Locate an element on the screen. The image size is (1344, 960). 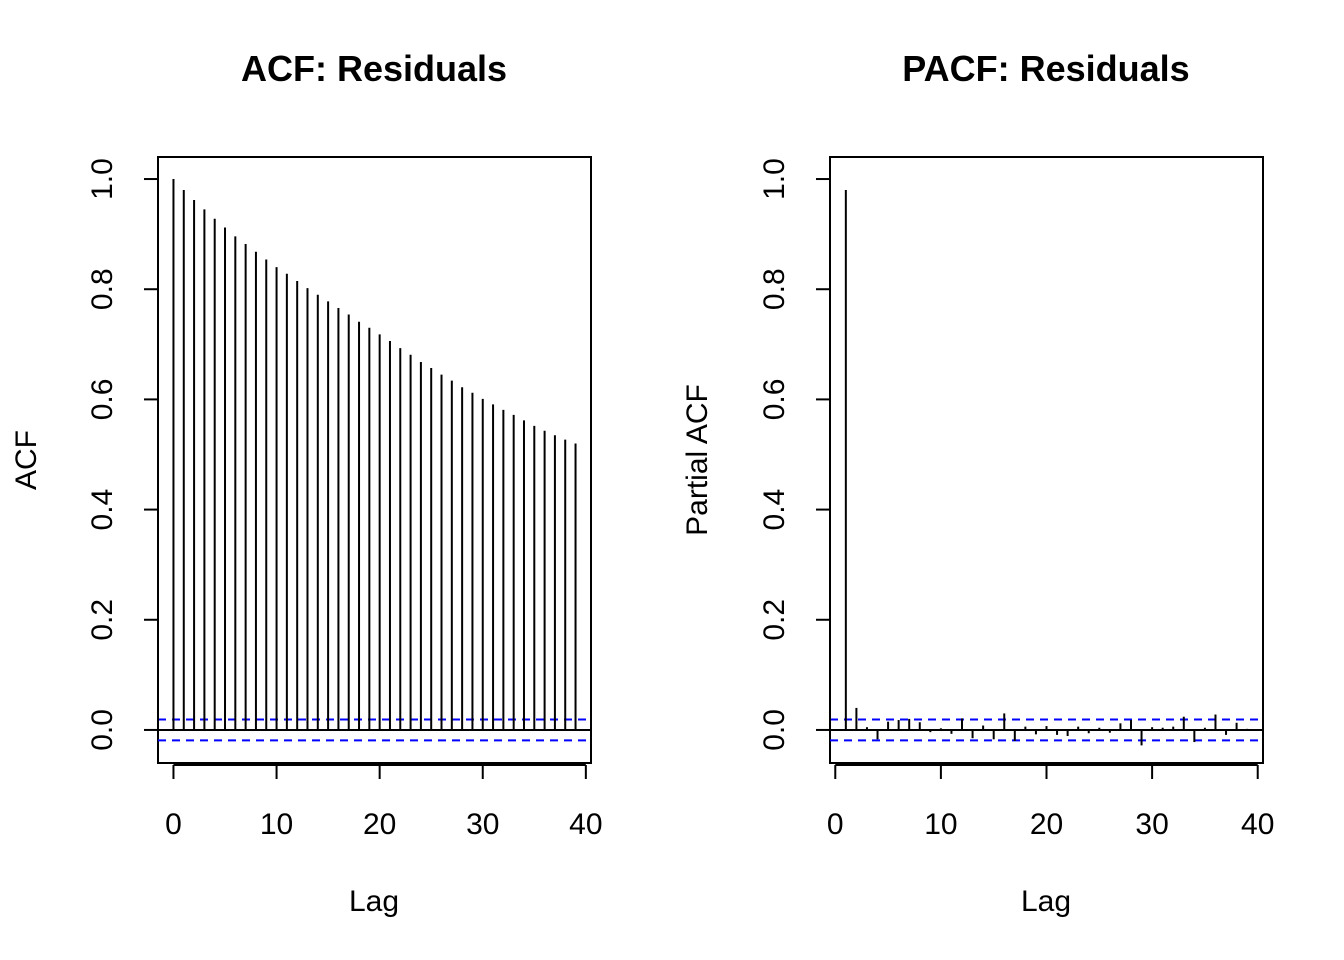
pacf-x-tick-label-10: 10 is located at coordinates (940, 824).